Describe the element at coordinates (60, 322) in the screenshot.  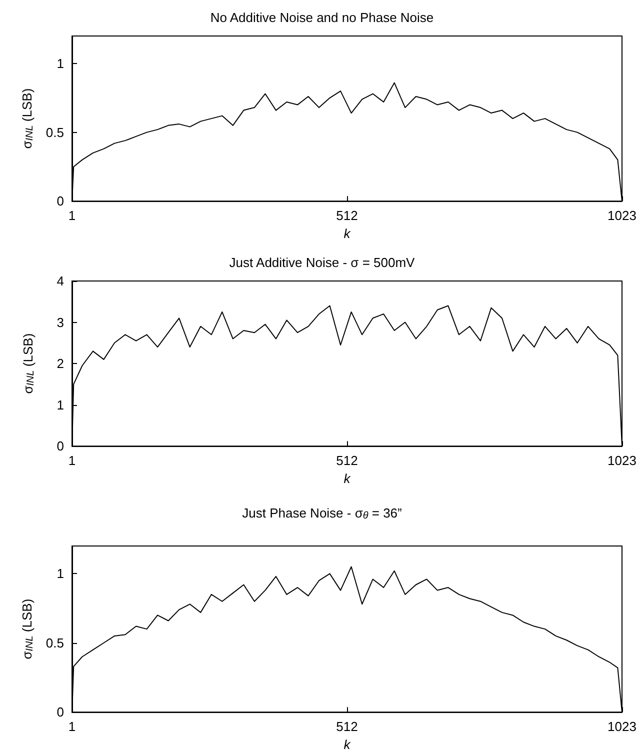
I see `y-tick-label: 3` at that location.